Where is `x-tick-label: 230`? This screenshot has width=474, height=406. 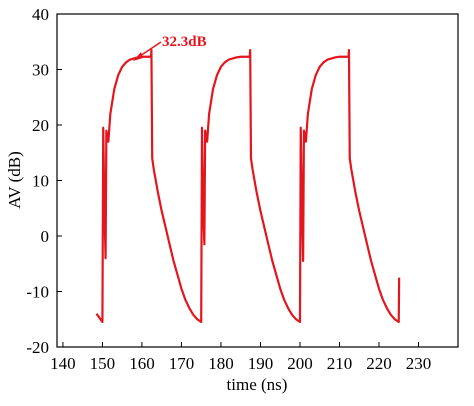
x-tick-label: 230 is located at coordinates (419, 363).